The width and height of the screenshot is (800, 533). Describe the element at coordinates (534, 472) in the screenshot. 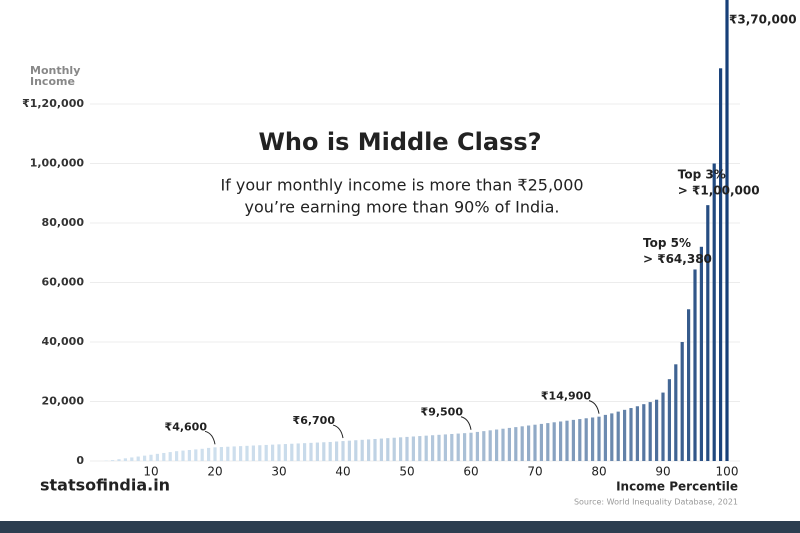

I see `x-tick-label: 70` at that location.